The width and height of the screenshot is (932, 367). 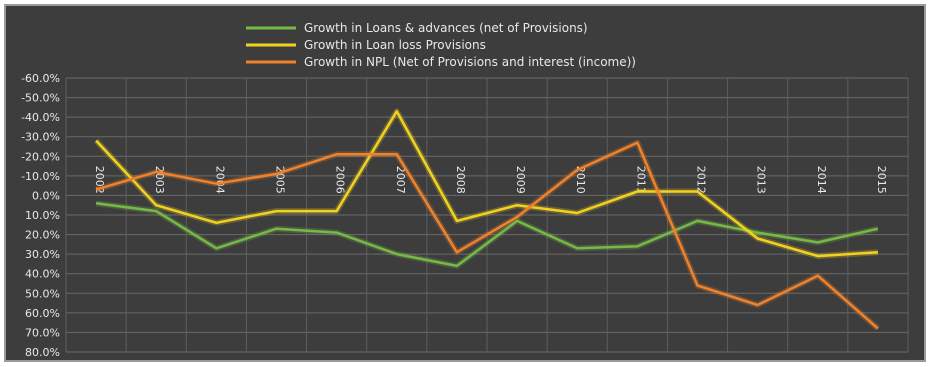 What do you see at coordinates (761, 180) in the screenshot?
I see `category-label: 2013` at bounding box center [761, 180].